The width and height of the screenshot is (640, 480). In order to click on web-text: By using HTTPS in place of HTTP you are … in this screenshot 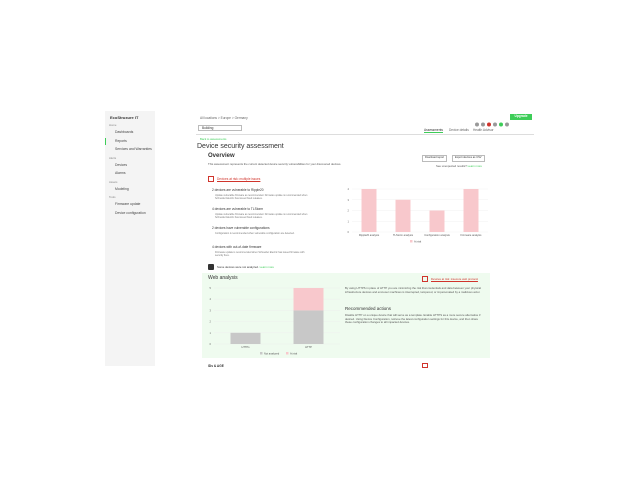, I will do `click(413, 290)`.